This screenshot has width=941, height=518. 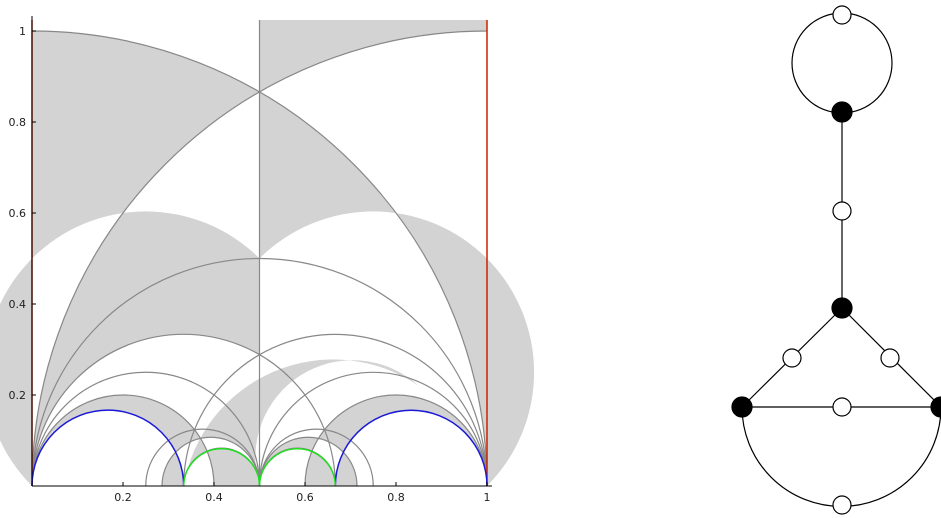 What do you see at coordinates (18, 395) in the screenshot?
I see `y-tick-label: 0.2` at bounding box center [18, 395].